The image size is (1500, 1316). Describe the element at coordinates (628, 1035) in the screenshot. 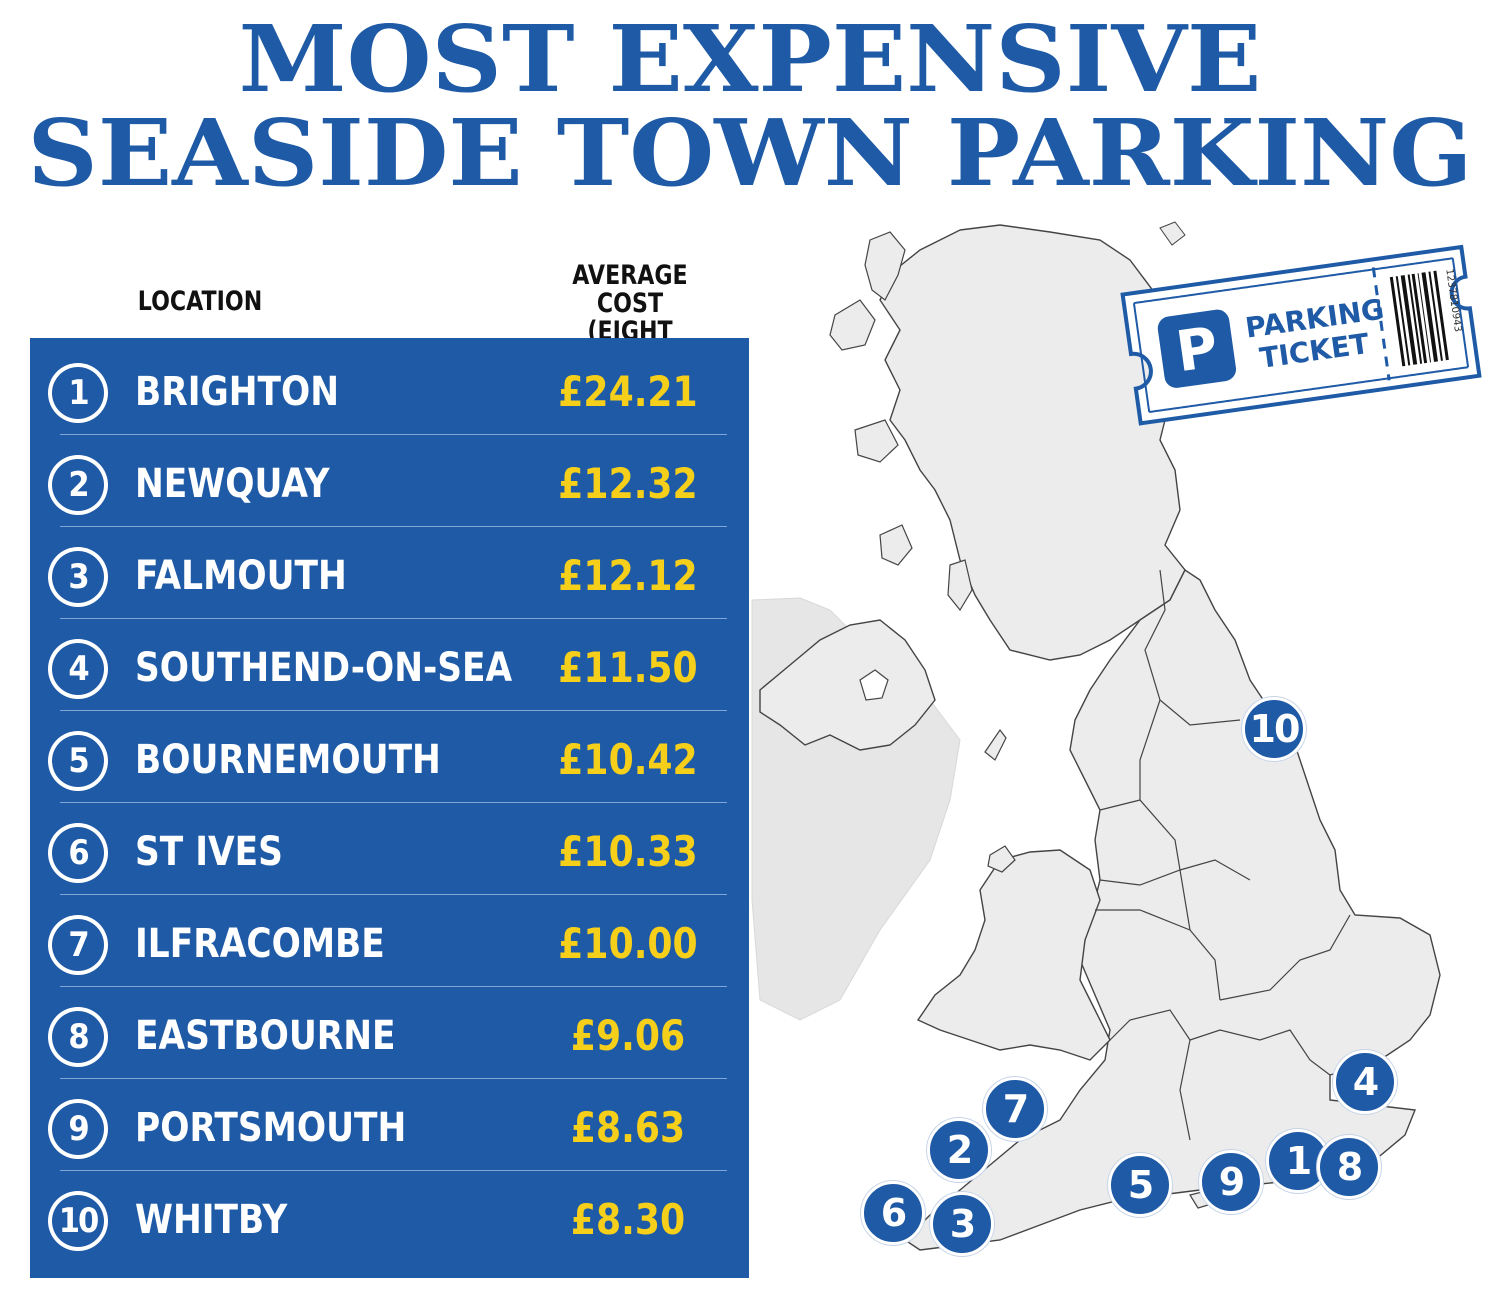

I see `cost-value: £9.06` at that location.